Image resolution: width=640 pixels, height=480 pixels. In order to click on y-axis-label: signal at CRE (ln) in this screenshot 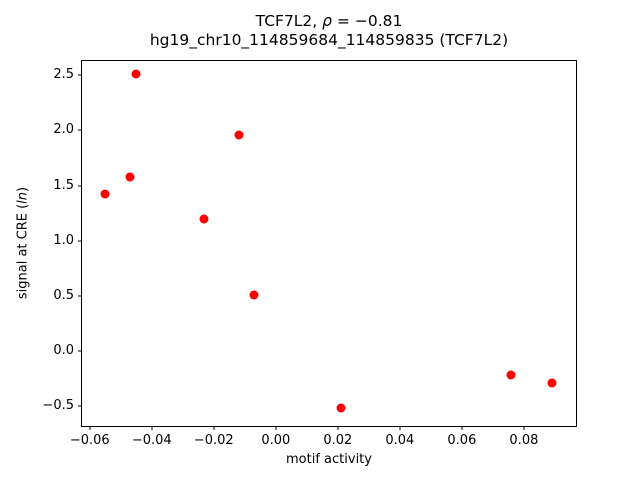, I will do `click(23, 243)`.